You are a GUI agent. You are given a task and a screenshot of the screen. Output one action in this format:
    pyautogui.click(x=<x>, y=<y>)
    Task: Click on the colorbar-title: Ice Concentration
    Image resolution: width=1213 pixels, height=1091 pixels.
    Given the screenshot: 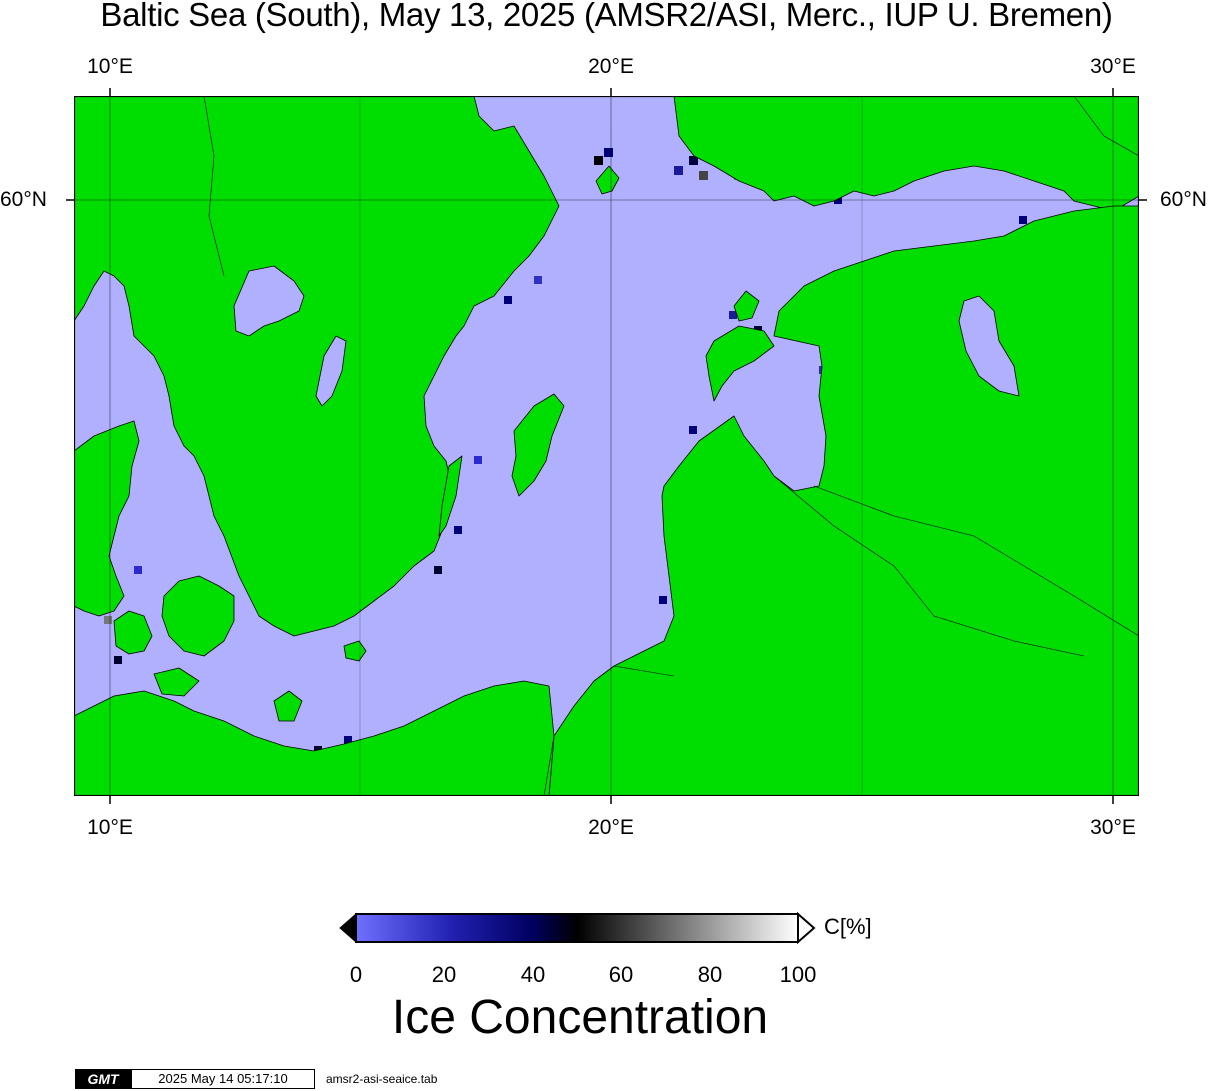 What is the action you would take?
    pyautogui.click(x=580, y=1017)
    